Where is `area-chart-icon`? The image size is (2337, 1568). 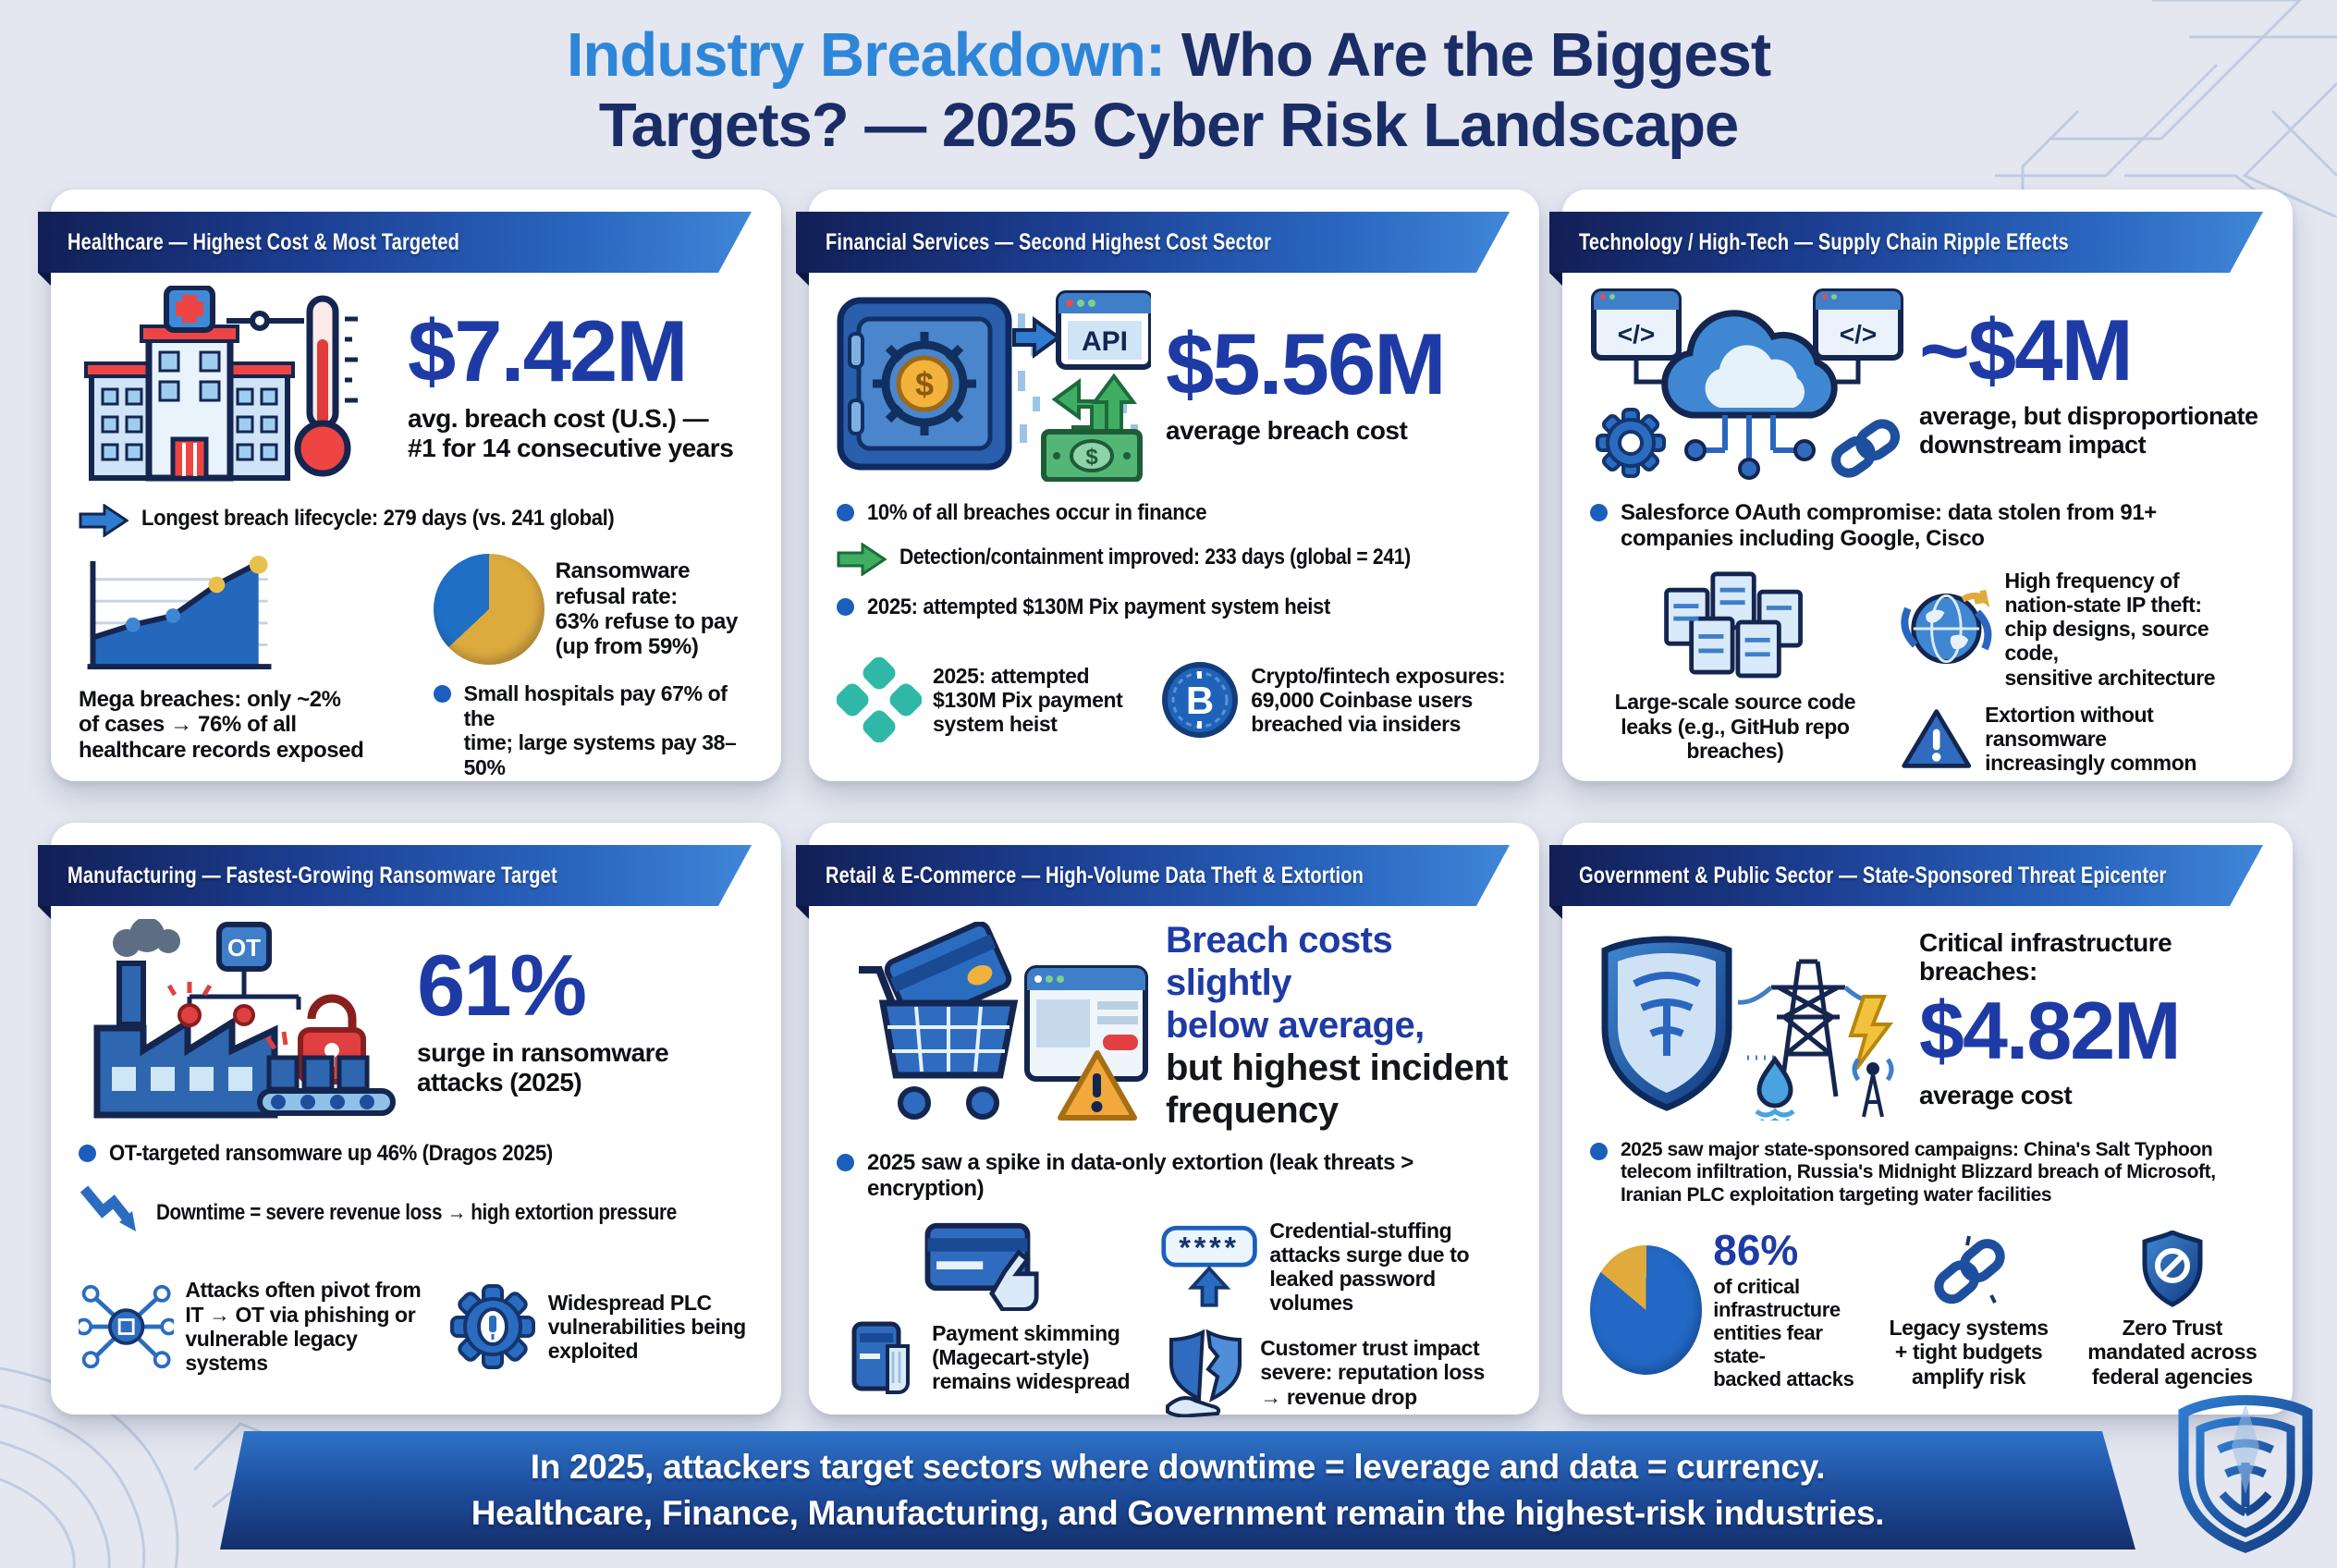
area-chart-icon is located at coordinates (179, 612).